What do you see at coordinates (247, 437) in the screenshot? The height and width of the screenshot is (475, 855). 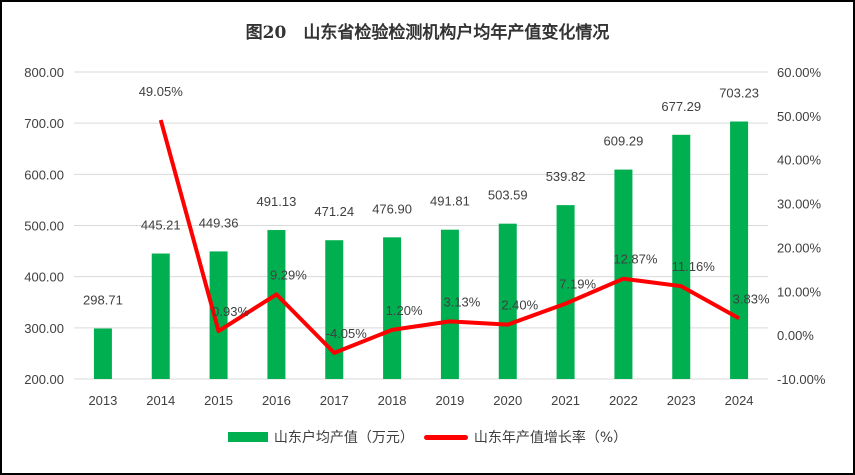 I see `legend-swatch-bar` at bounding box center [247, 437].